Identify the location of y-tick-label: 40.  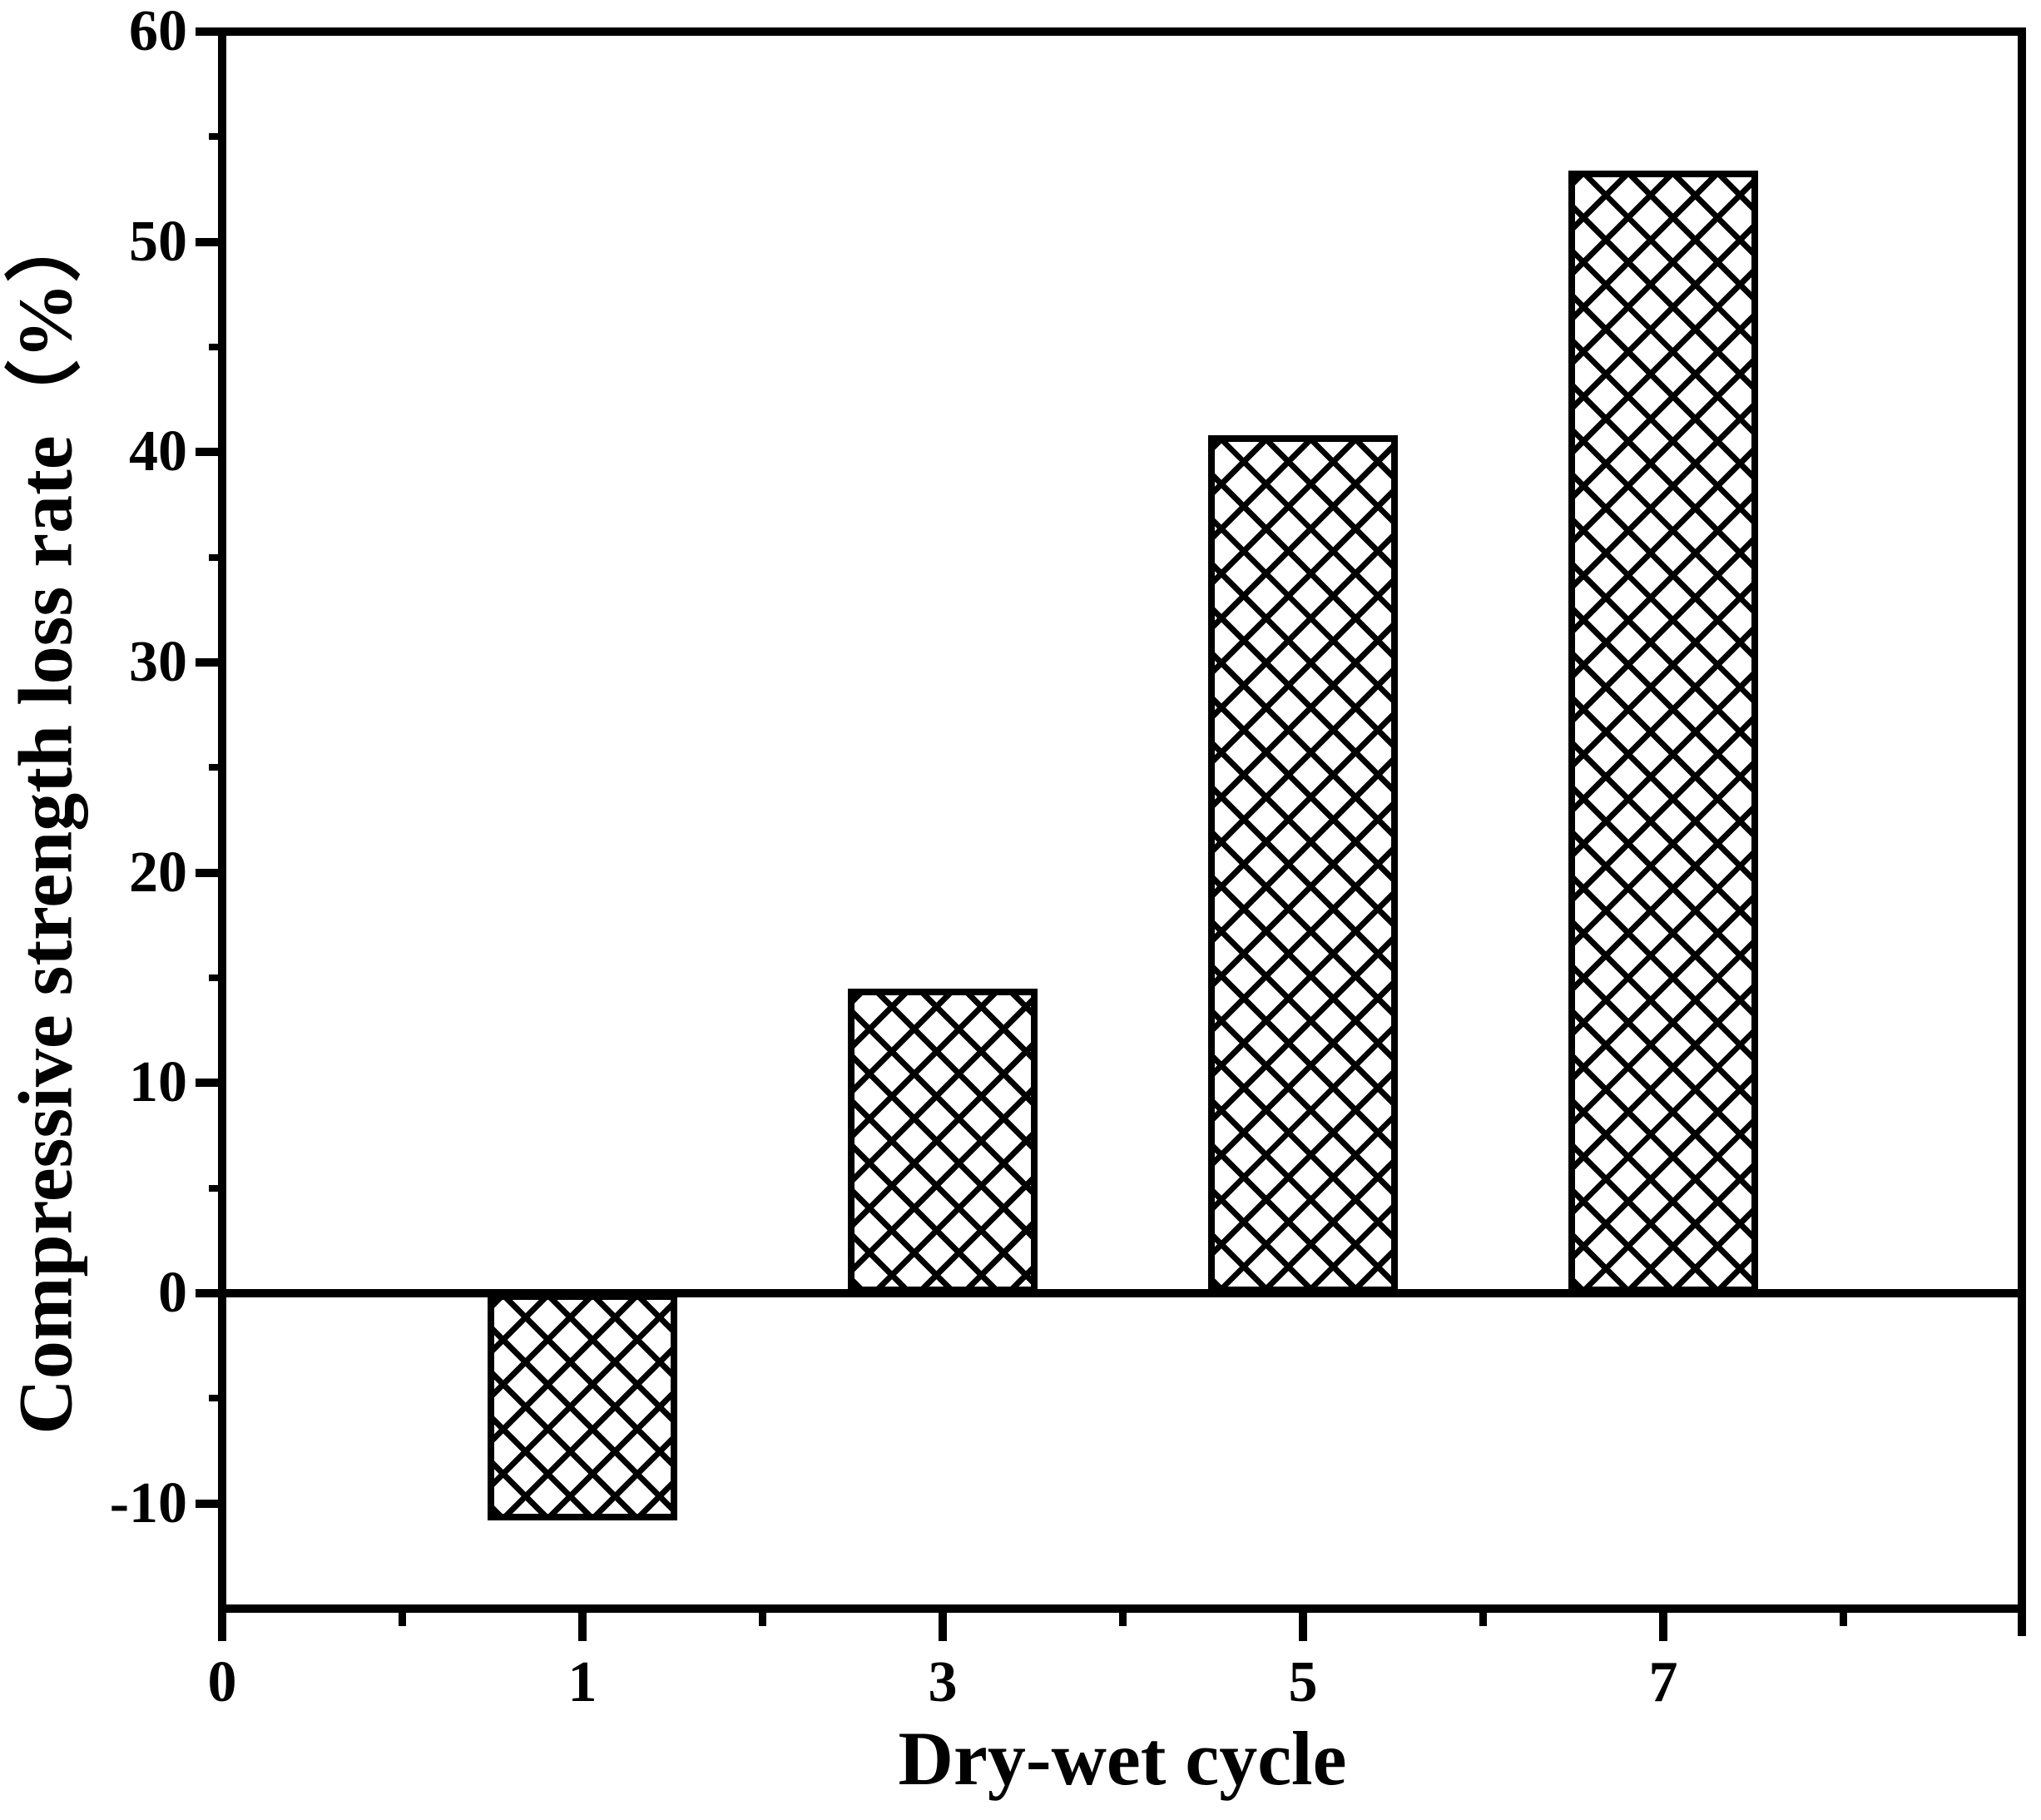
(158, 451).